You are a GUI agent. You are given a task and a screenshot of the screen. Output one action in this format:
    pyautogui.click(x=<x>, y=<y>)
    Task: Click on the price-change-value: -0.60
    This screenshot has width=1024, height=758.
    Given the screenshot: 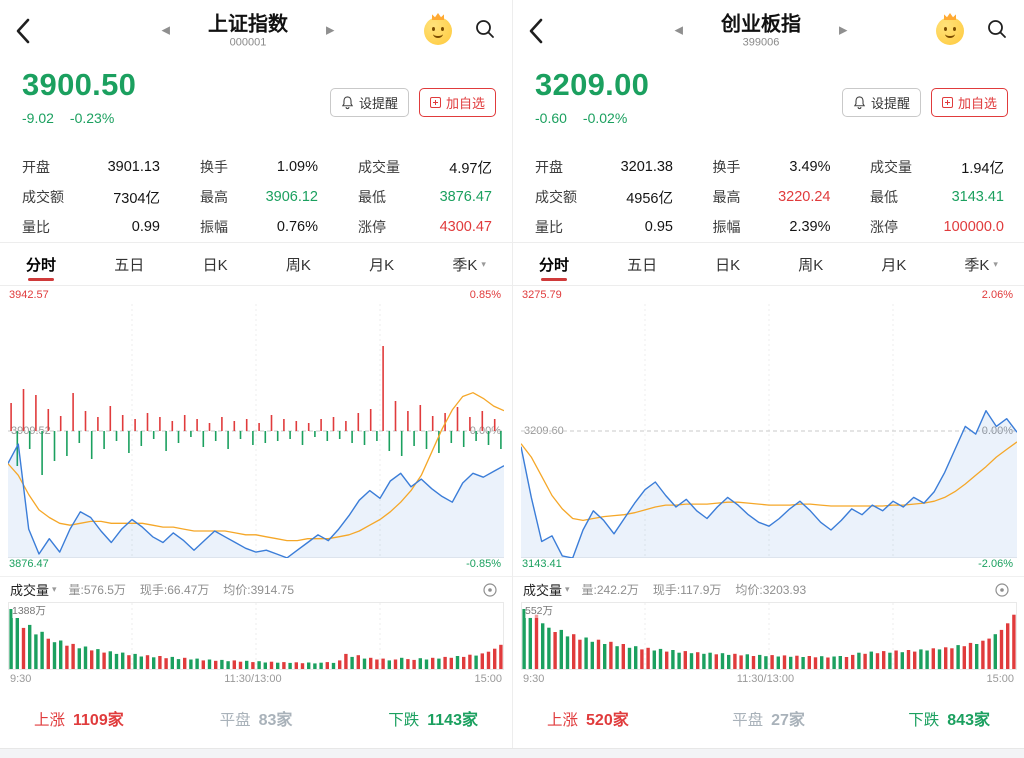 What is the action you would take?
    pyautogui.click(x=551, y=118)
    